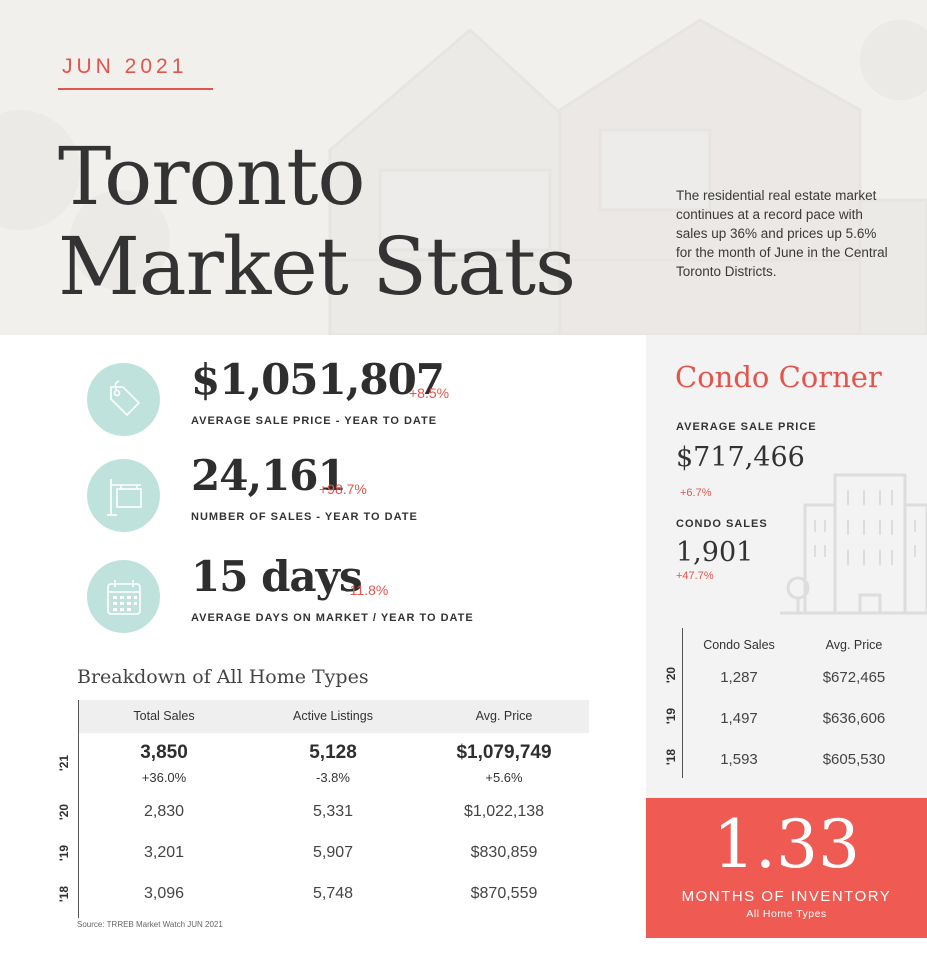 The image size is (927, 970). Describe the element at coordinates (125, 66) in the screenshot. I see `report-date: JUN 2021` at that location.